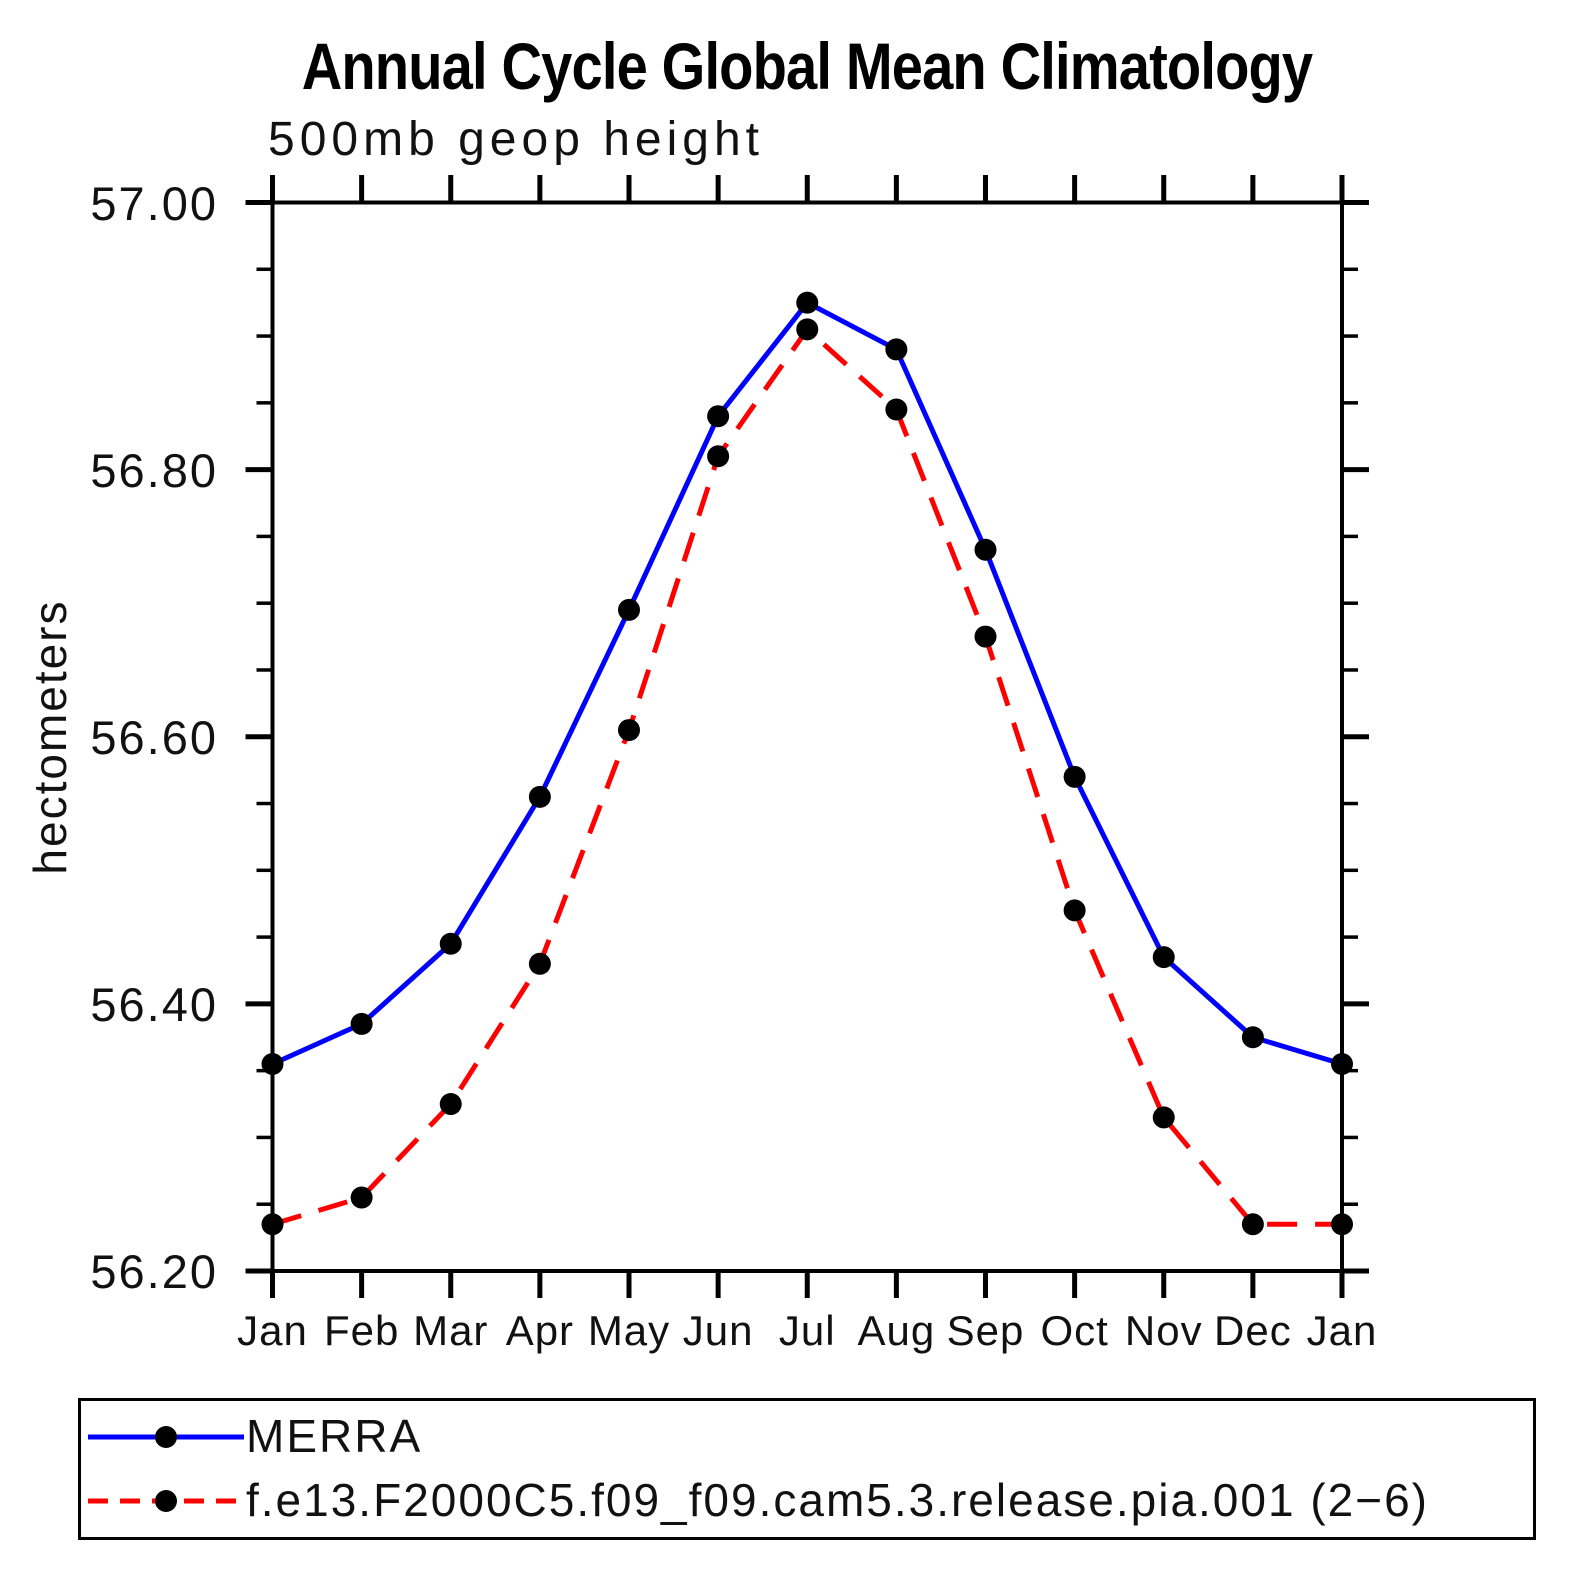  I want to click on x-tick-label: Mar, so click(451, 1330).